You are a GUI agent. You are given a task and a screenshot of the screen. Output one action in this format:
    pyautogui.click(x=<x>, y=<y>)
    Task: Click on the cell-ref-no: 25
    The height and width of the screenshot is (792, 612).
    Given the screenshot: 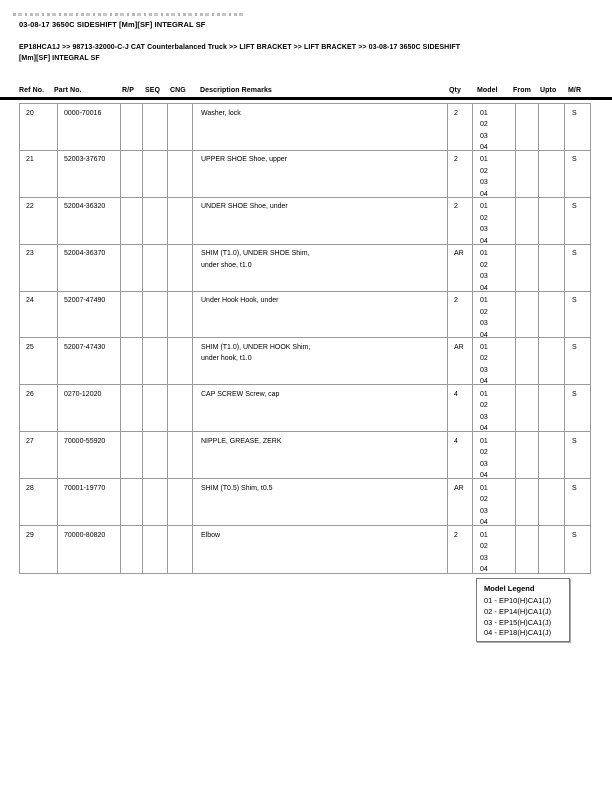 What is the action you would take?
    pyautogui.click(x=39, y=361)
    